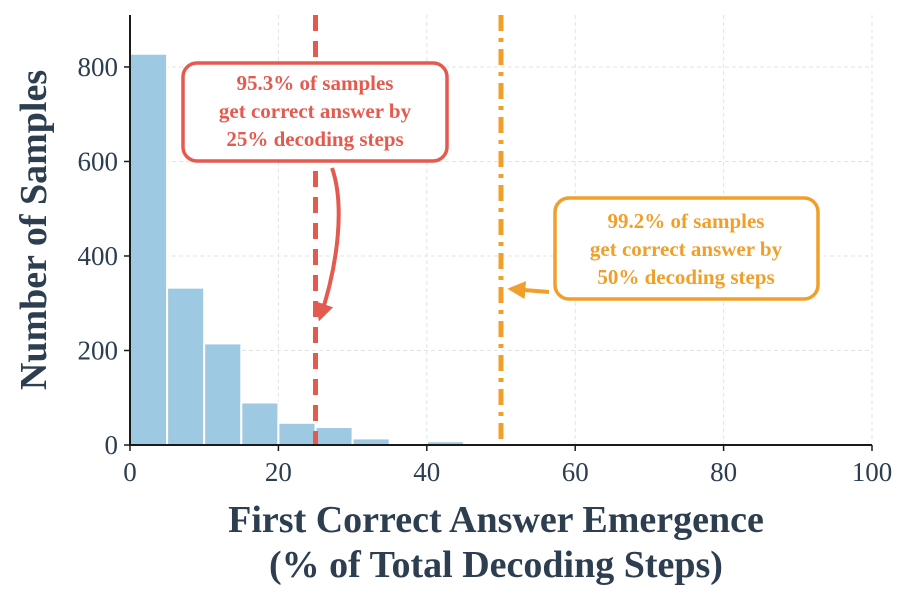 This screenshot has width=913, height=605. I want to click on annotation-25-text: 25% decoding steps, so click(314, 139).